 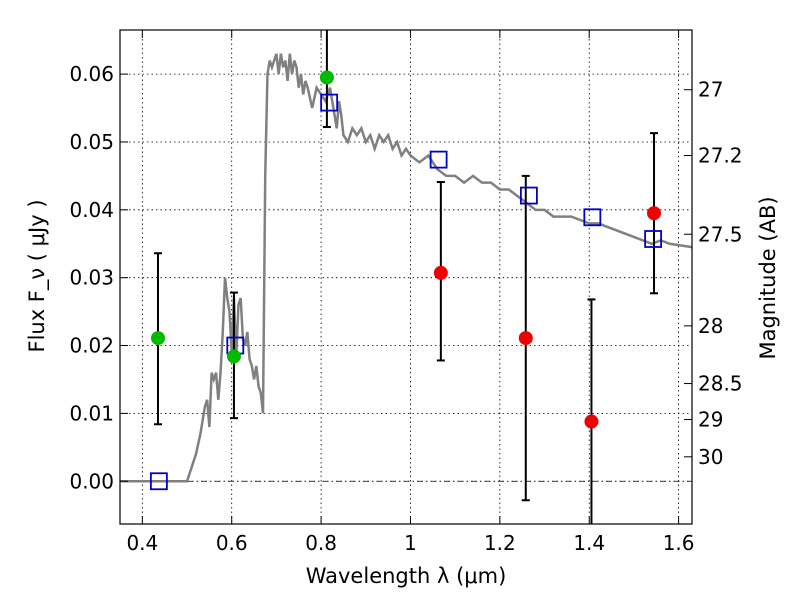 I want to click on x-tick-label: 1.2, so click(x=500, y=543).